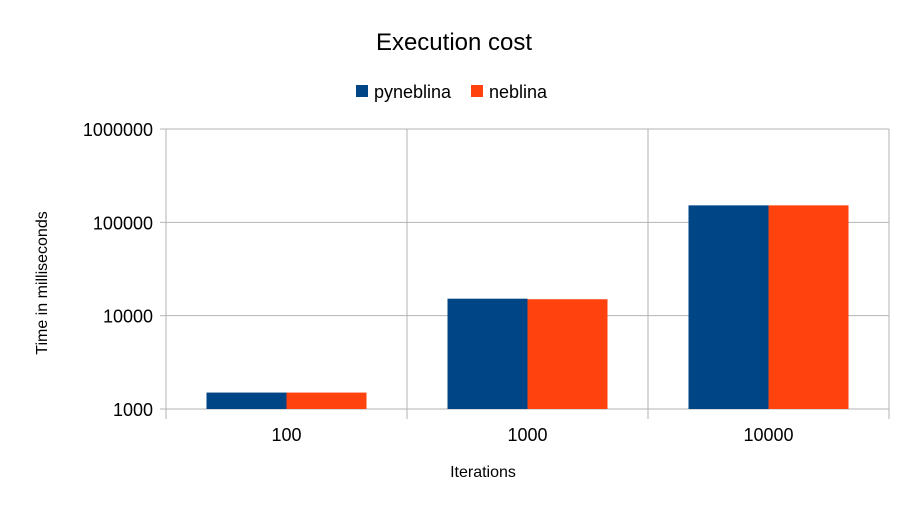 The image size is (907, 515). Describe the element at coordinates (128, 317) in the screenshot. I see `y-tick-label: 10000` at that location.